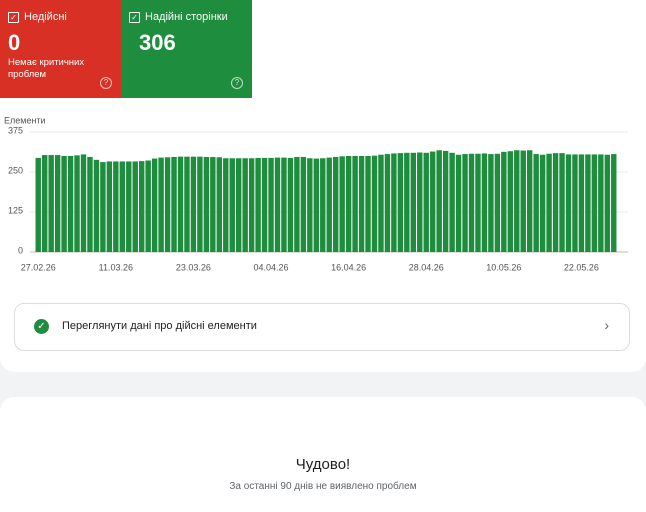 This screenshot has width=646, height=512. What do you see at coordinates (60, 49) in the screenshot?
I see `invalid-card: ✓ Недійсні 0 Немає критичних проблем ?` at bounding box center [60, 49].